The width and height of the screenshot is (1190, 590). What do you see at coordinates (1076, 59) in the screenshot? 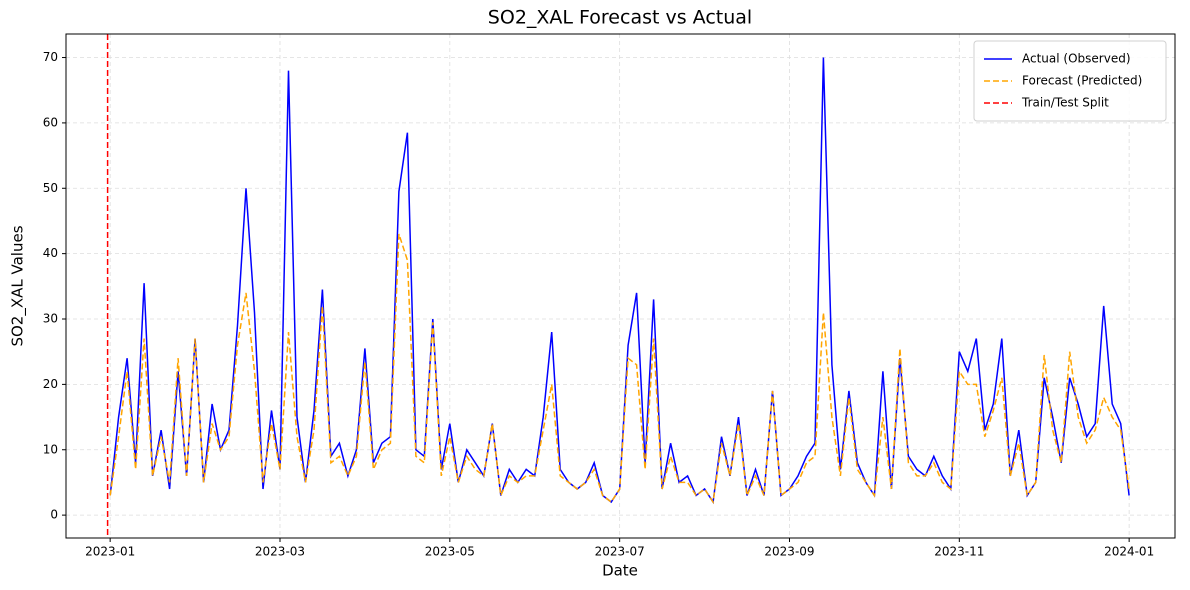
I see `legend-label: Actual (Observed)` at bounding box center [1076, 59].